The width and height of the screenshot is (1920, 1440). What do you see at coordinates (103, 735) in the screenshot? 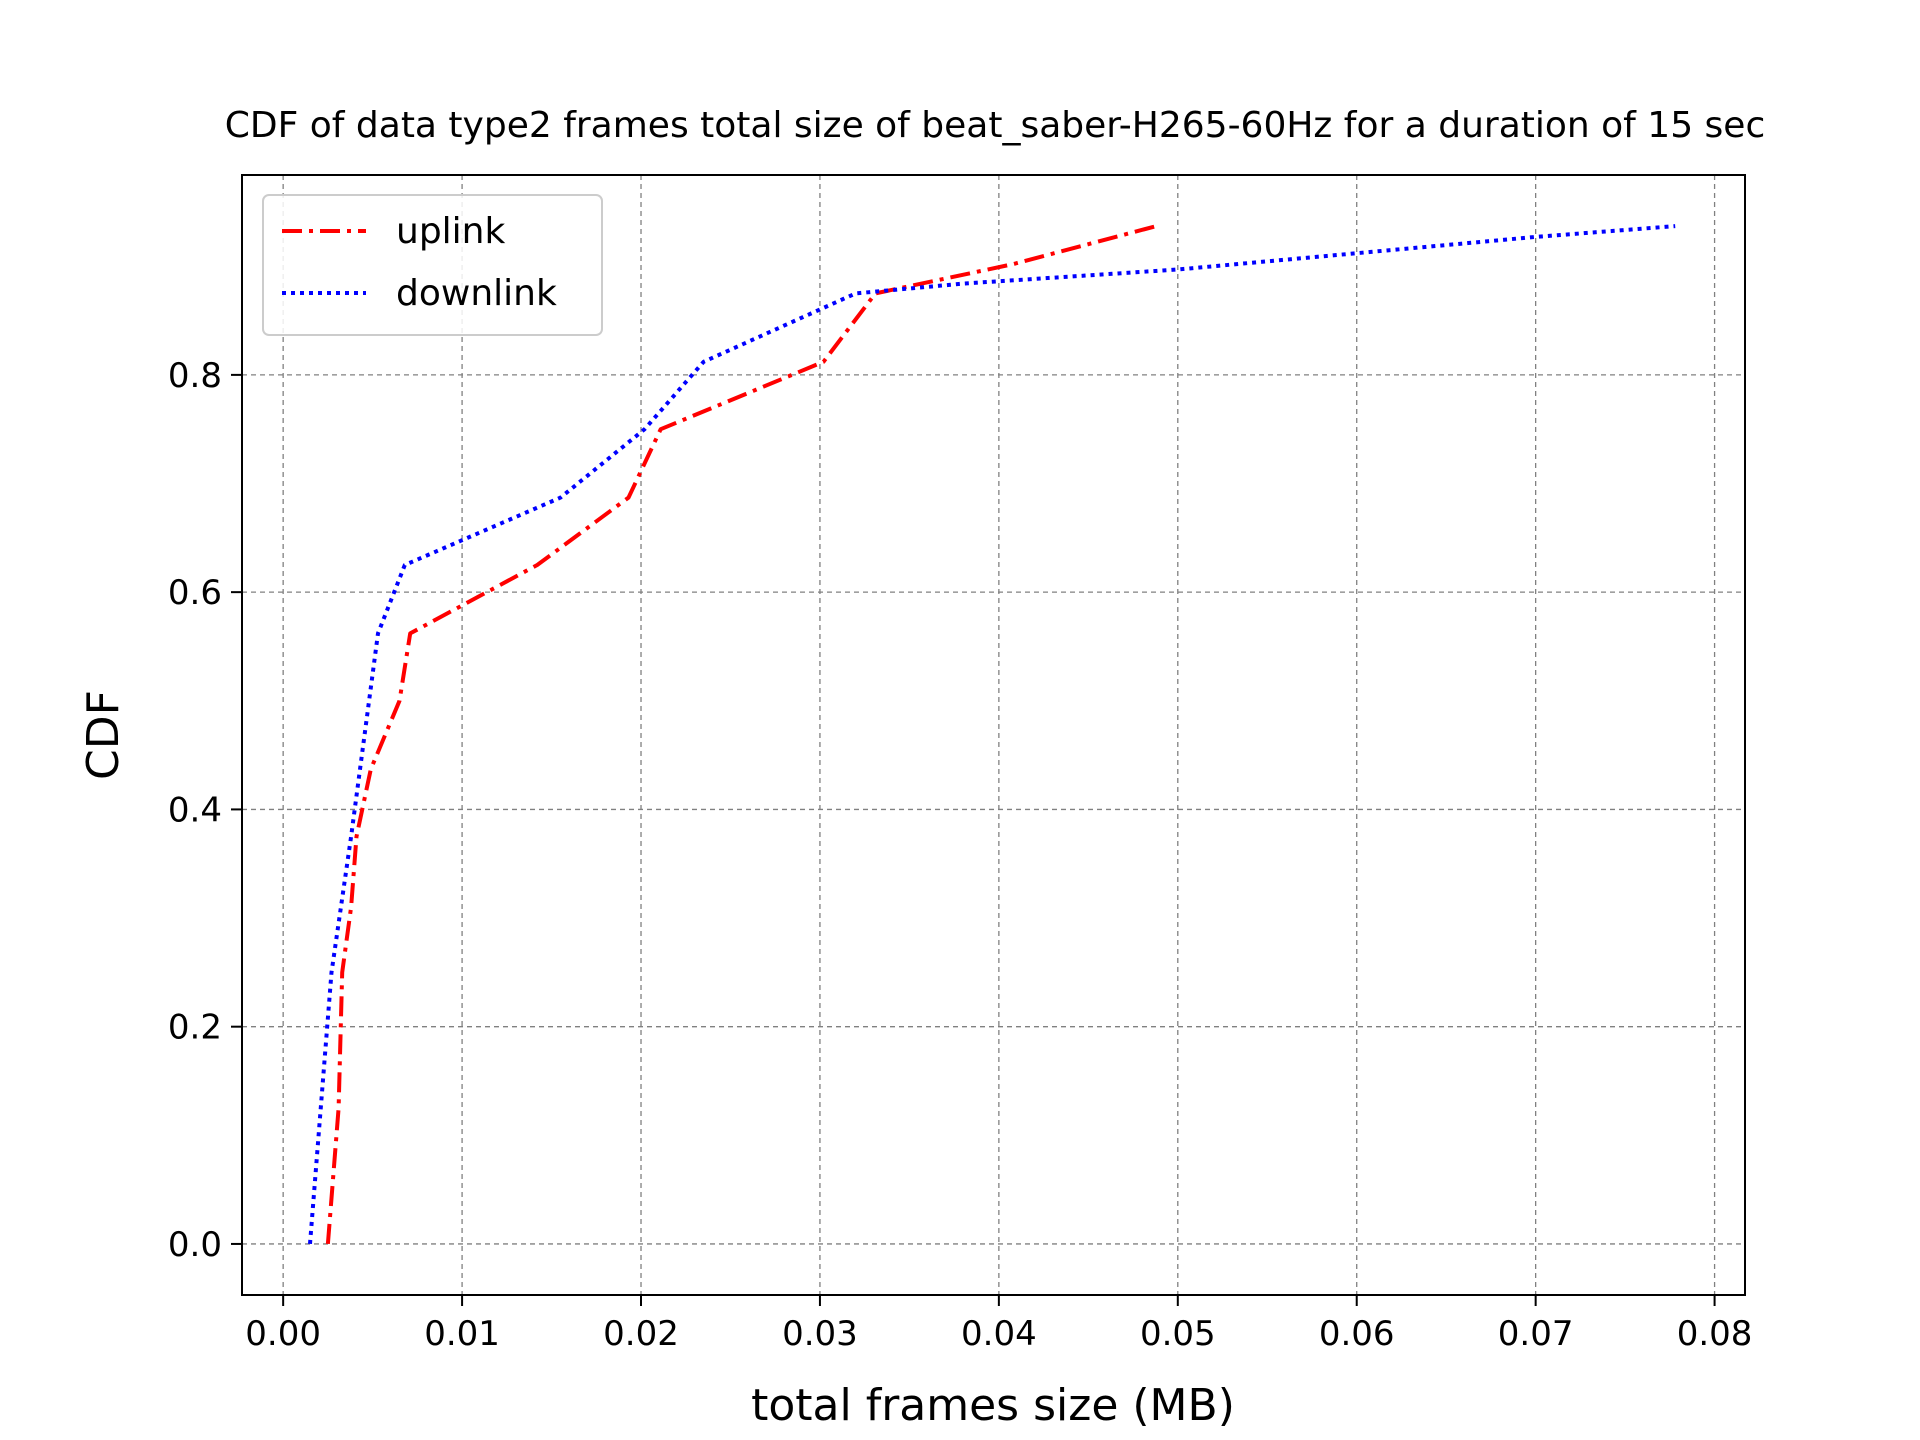
I see `y-axis-label: CDF` at bounding box center [103, 735].